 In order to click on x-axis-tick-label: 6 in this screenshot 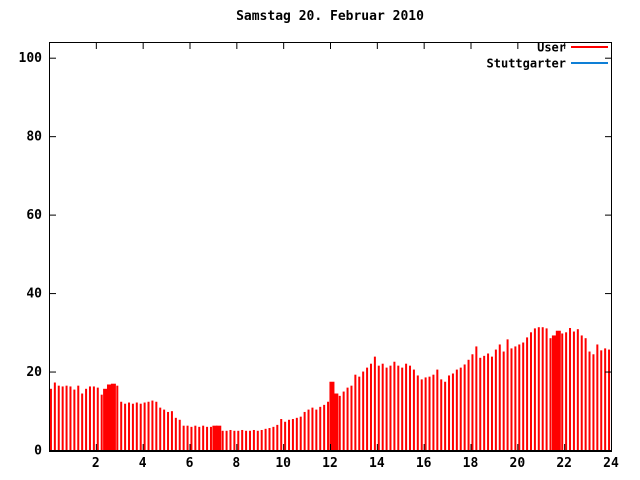, I will do `click(190, 463)`.